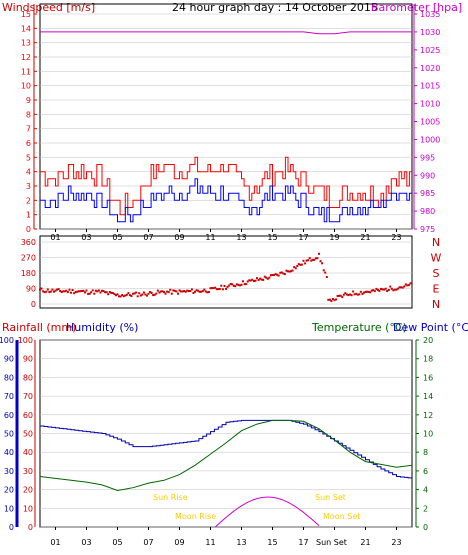  Describe the element at coordinates (179, 542) in the screenshot. I see `humidity-x-tick-label: 09` at that location.